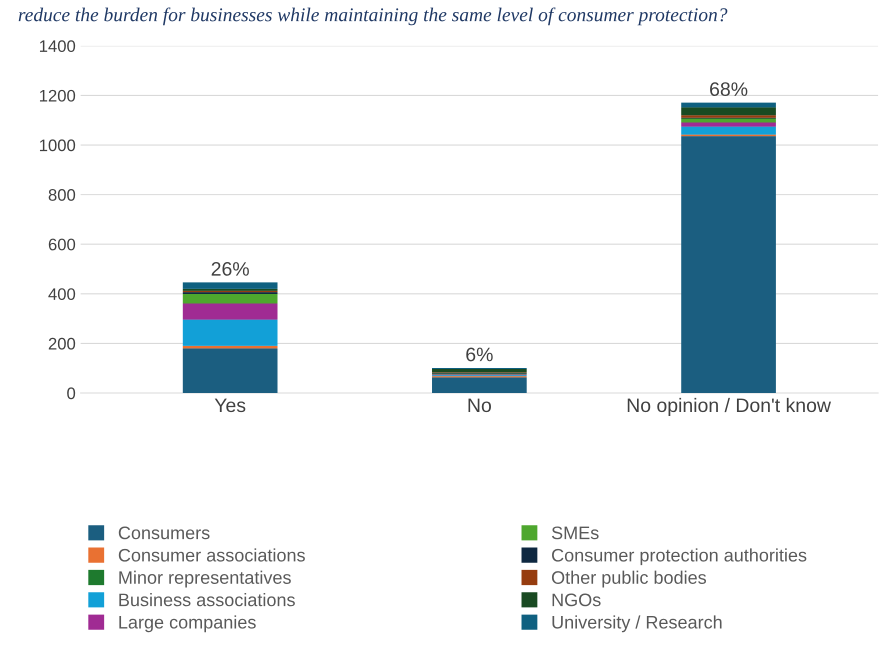 The width and height of the screenshot is (896, 655). I want to click on y-tick-label: 0, so click(71, 393).